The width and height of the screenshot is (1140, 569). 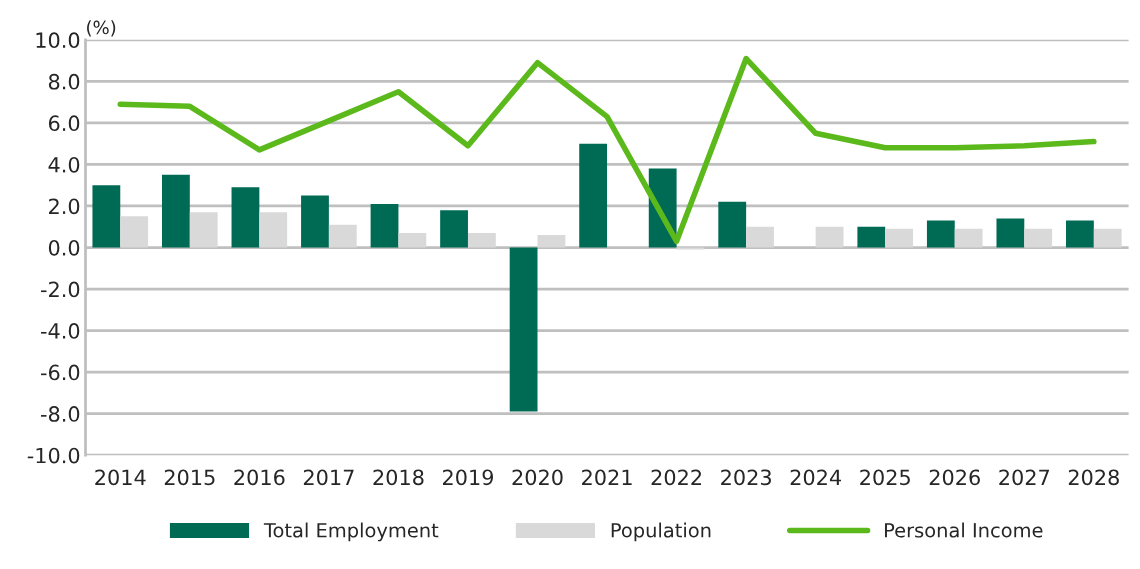 What do you see at coordinates (64, 81) in the screenshot?
I see `y-tick-label: 8.0` at bounding box center [64, 81].